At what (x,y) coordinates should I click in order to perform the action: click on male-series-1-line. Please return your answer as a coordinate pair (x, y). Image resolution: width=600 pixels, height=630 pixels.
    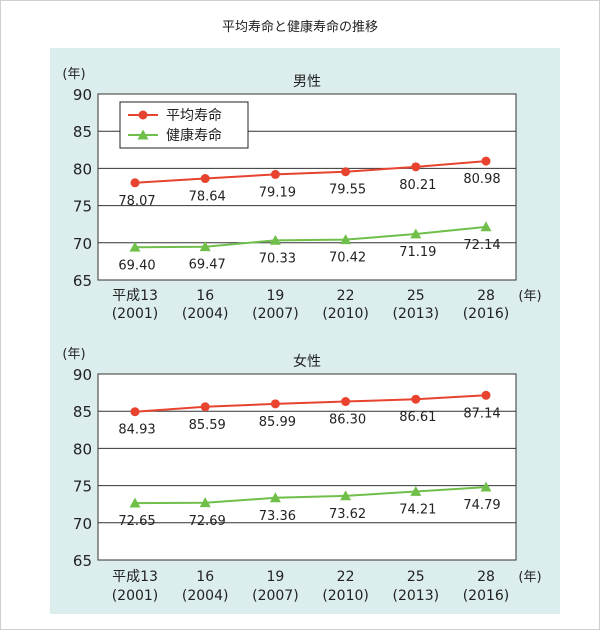
    Looking at the image, I should click on (310, 237).